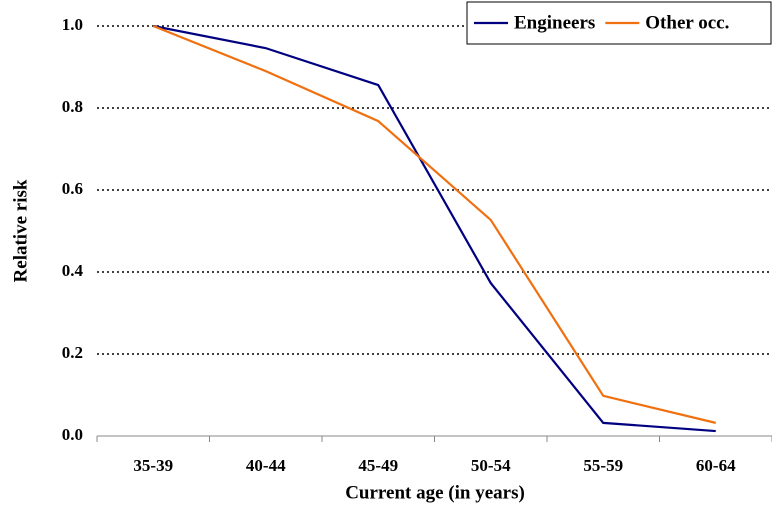  Describe the element at coordinates (72, 434) in the screenshot. I see `y-tick-label: 0.0` at that location.